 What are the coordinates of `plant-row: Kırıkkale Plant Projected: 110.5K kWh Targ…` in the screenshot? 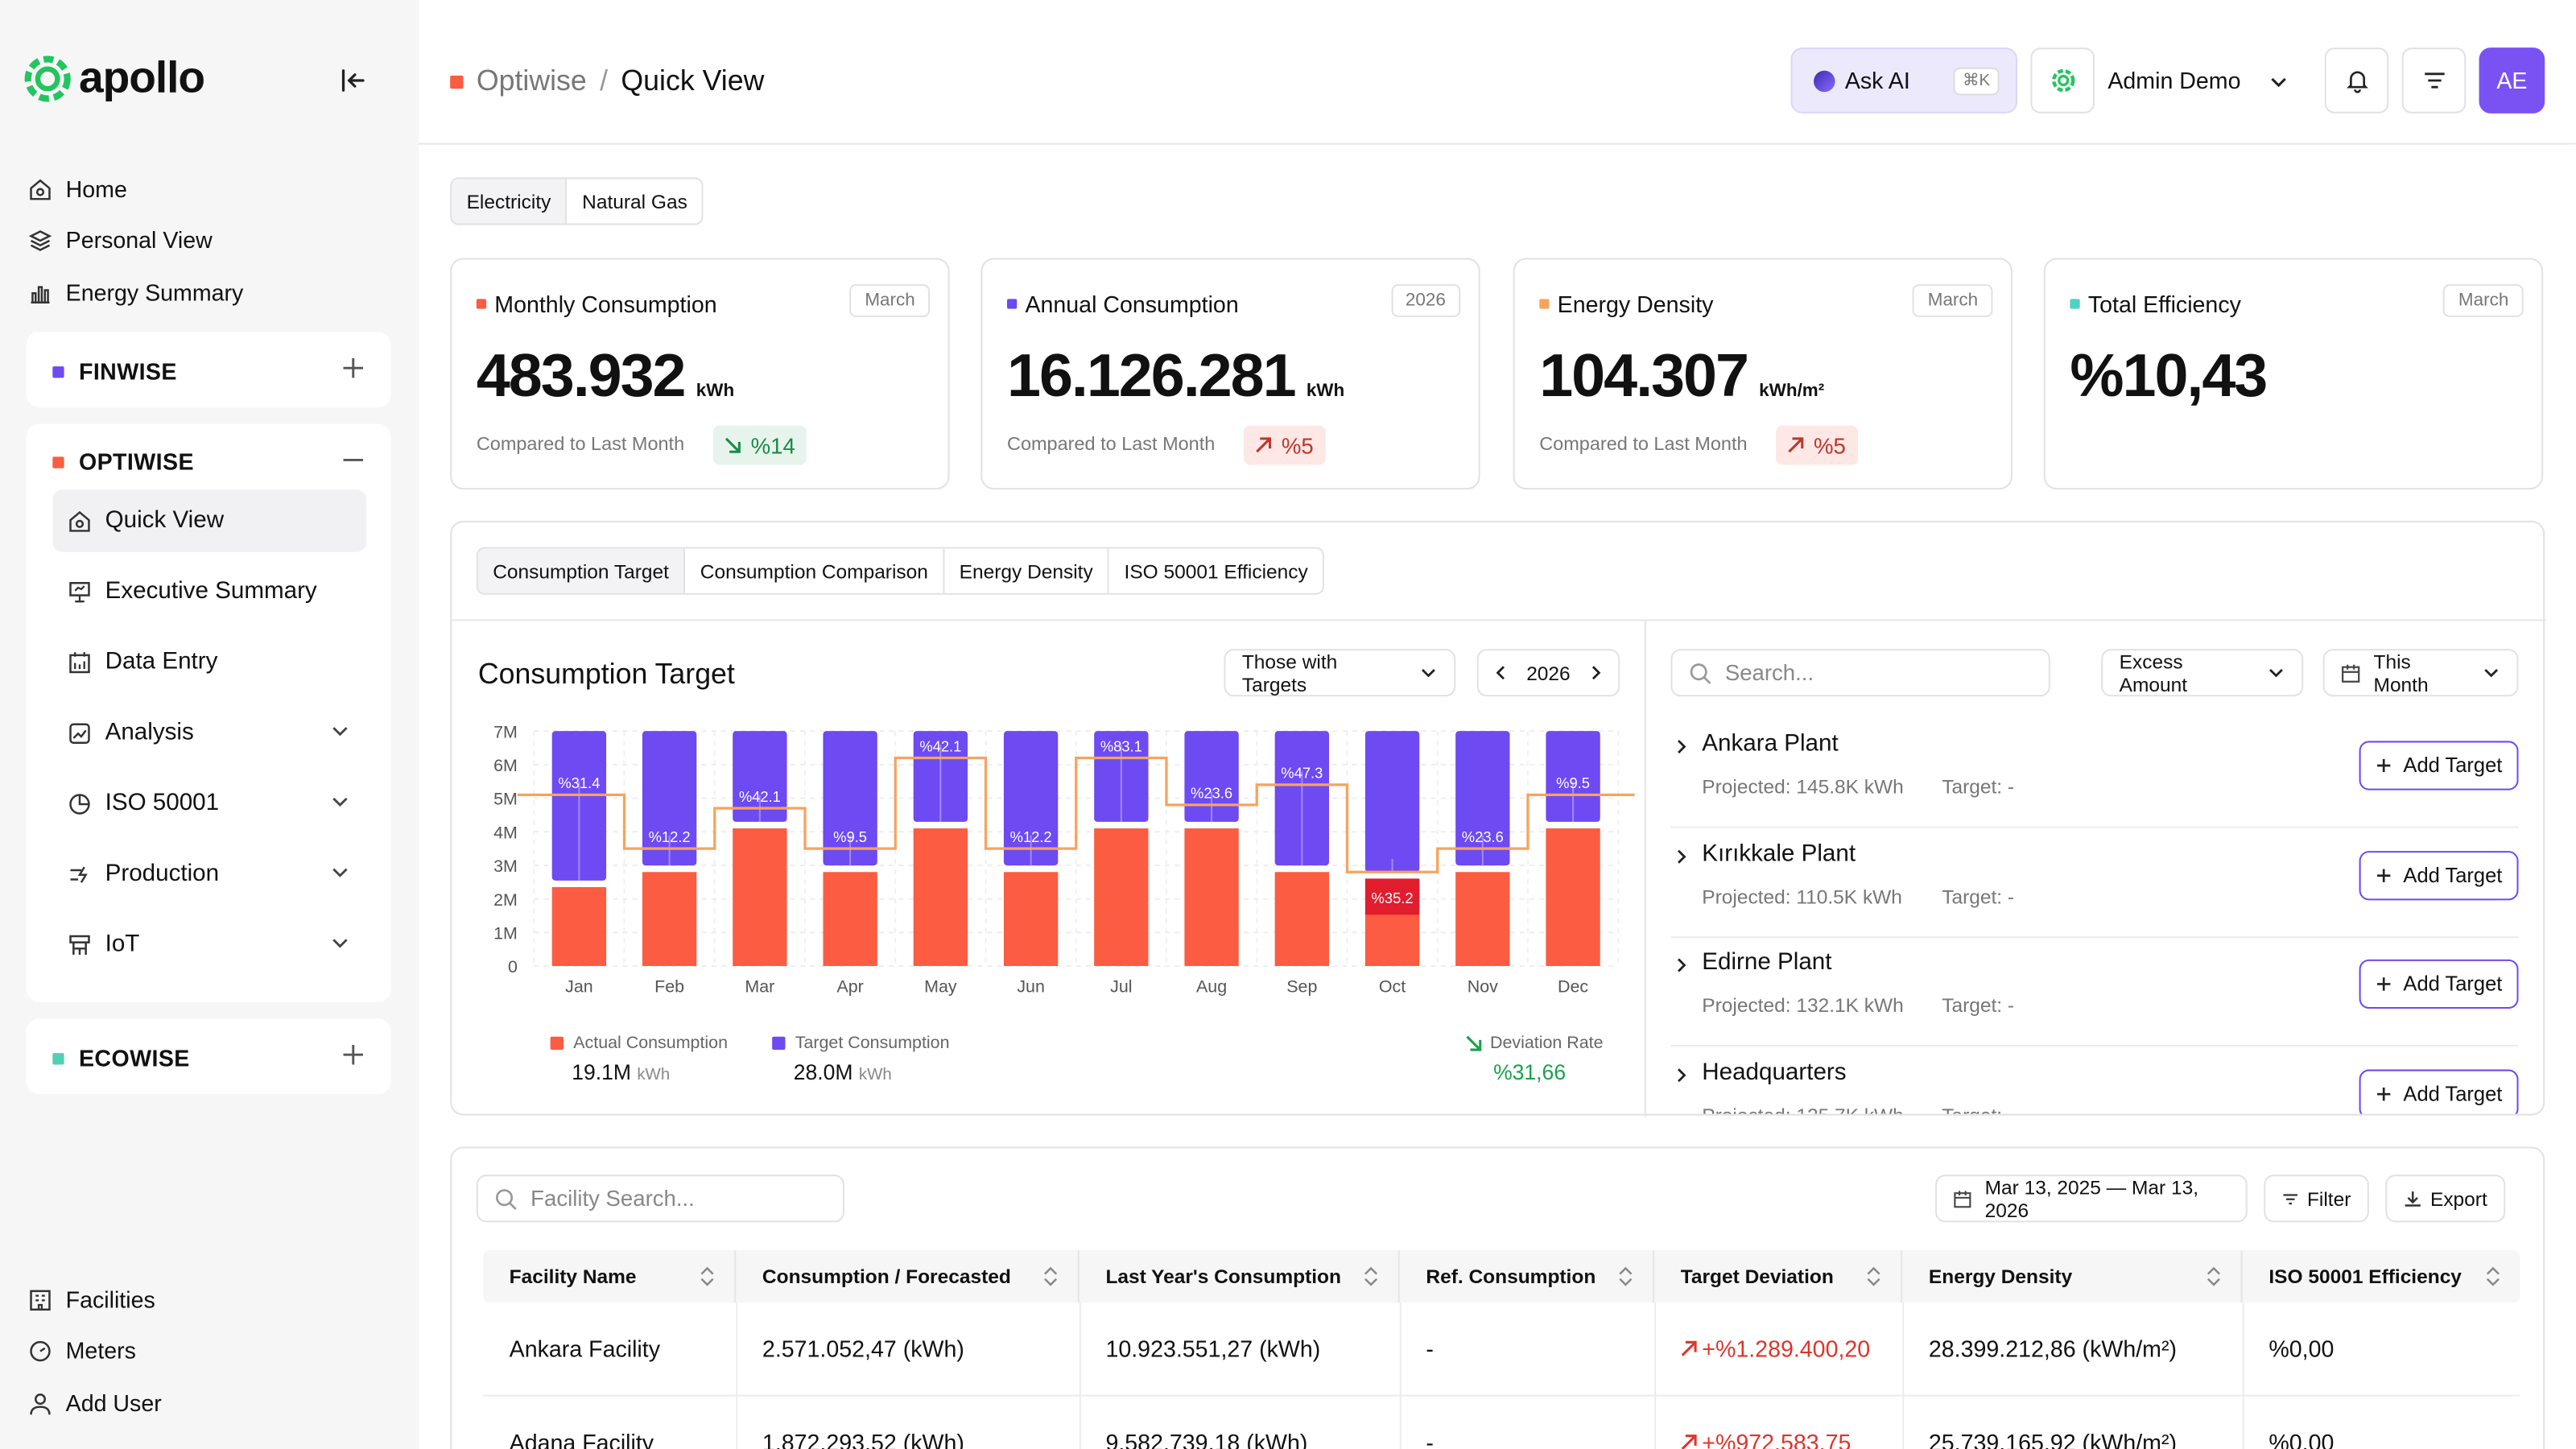 It's located at (2094, 884).